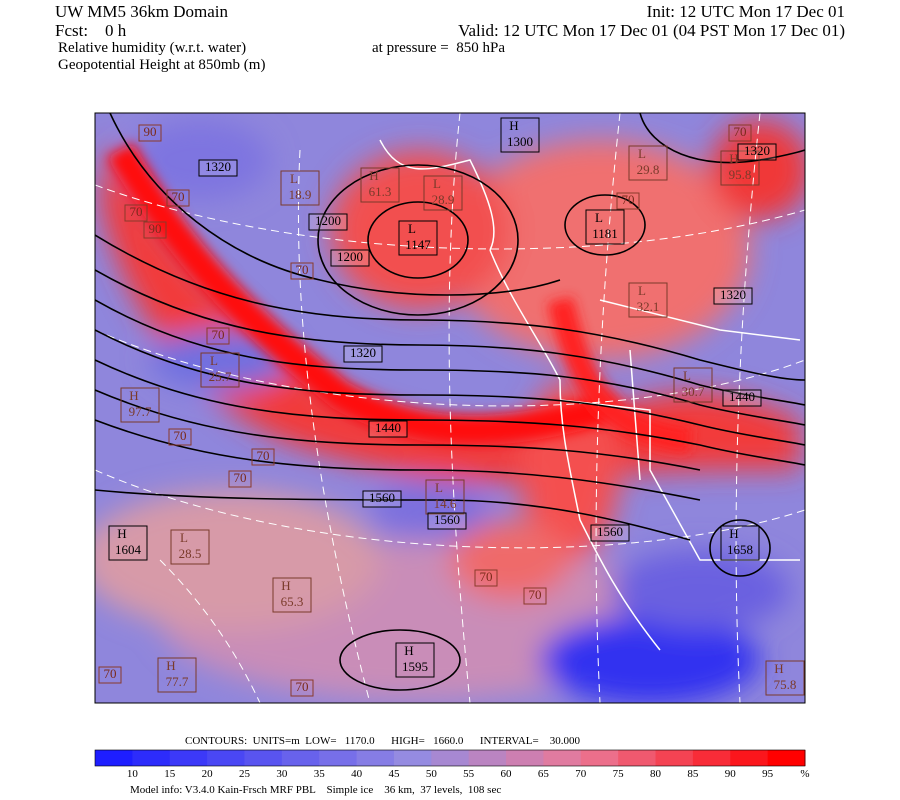 The image size is (900, 800). I want to click on pressure-center: H65.3, so click(292, 595).